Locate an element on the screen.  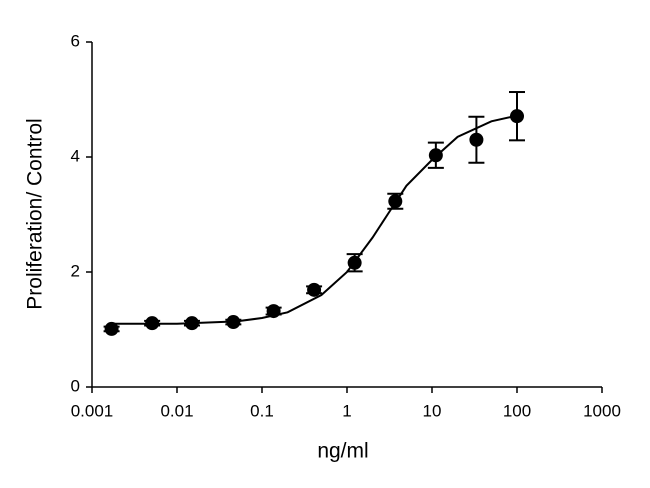
y-tick-label: 0 is located at coordinates (75, 385).